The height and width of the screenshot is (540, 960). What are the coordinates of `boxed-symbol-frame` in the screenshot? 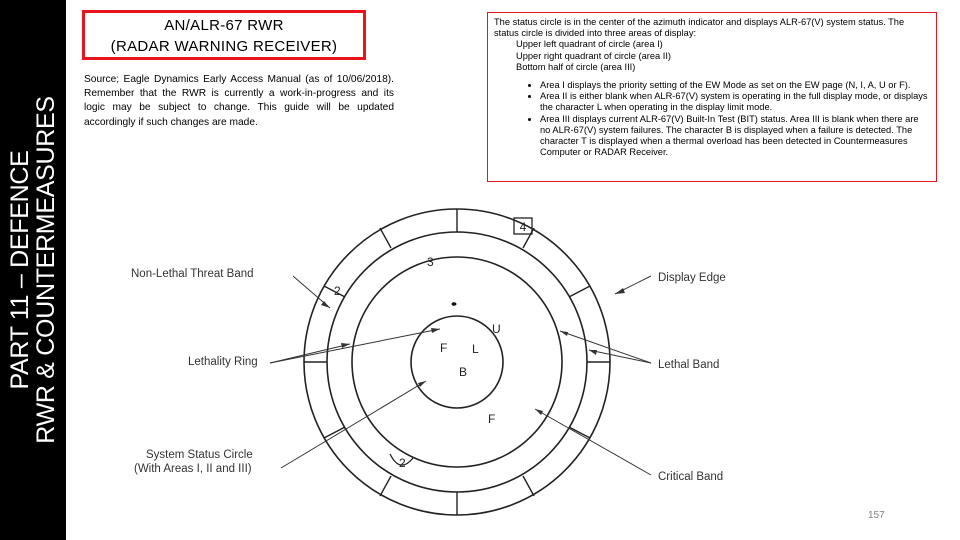 It's located at (523, 226).